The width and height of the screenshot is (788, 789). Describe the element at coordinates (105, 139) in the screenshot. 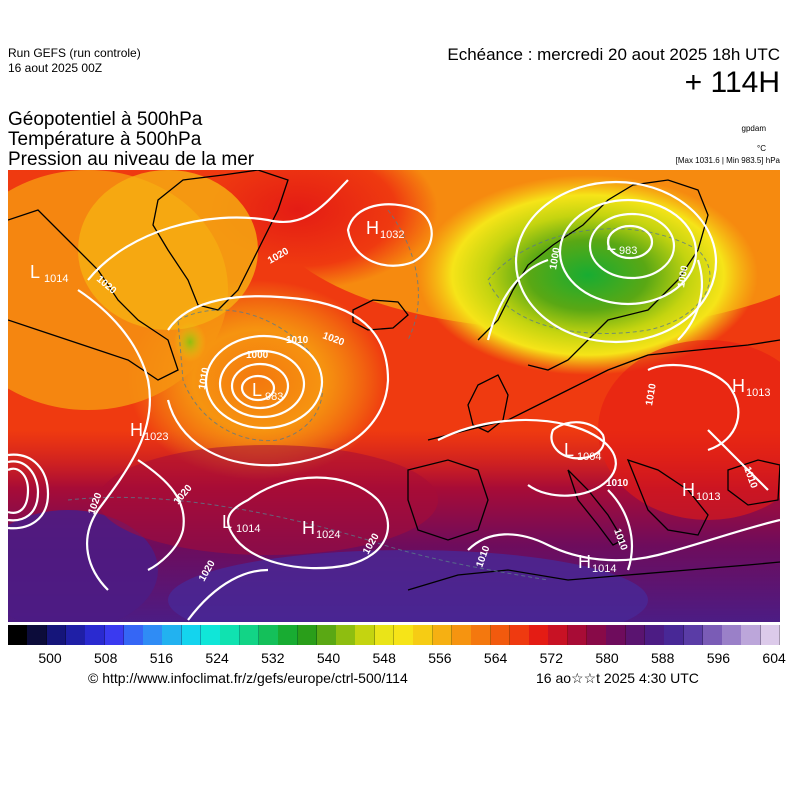

I see `parameter-temperature: Température à 500hPa` at that location.